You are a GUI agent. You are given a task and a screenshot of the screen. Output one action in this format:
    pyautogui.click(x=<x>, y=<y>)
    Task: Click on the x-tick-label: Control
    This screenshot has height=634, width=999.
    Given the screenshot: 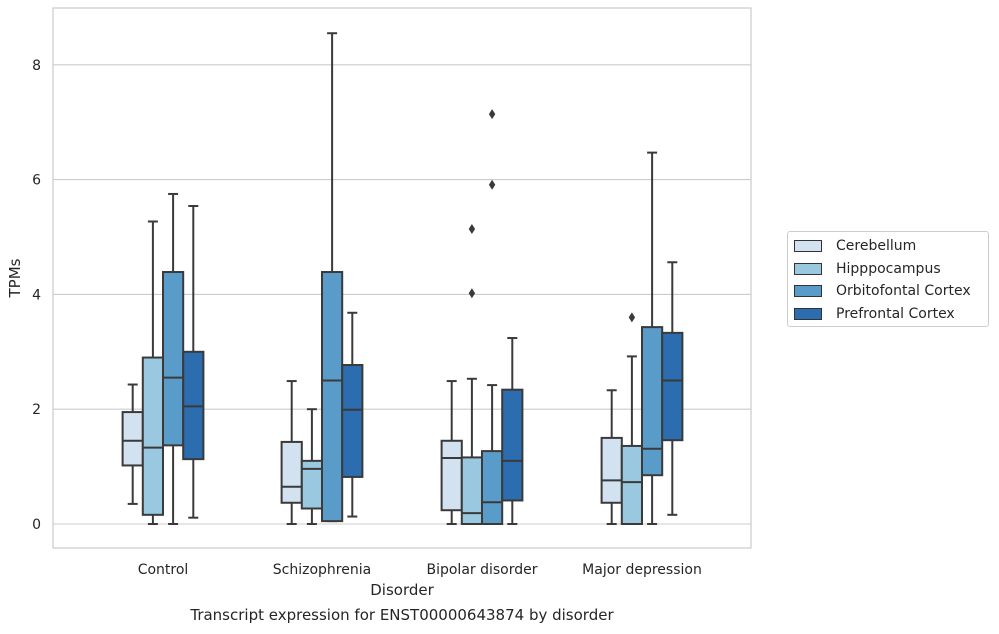 What is the action you would take?
    pyautogui.click(x=163, y=570)
    